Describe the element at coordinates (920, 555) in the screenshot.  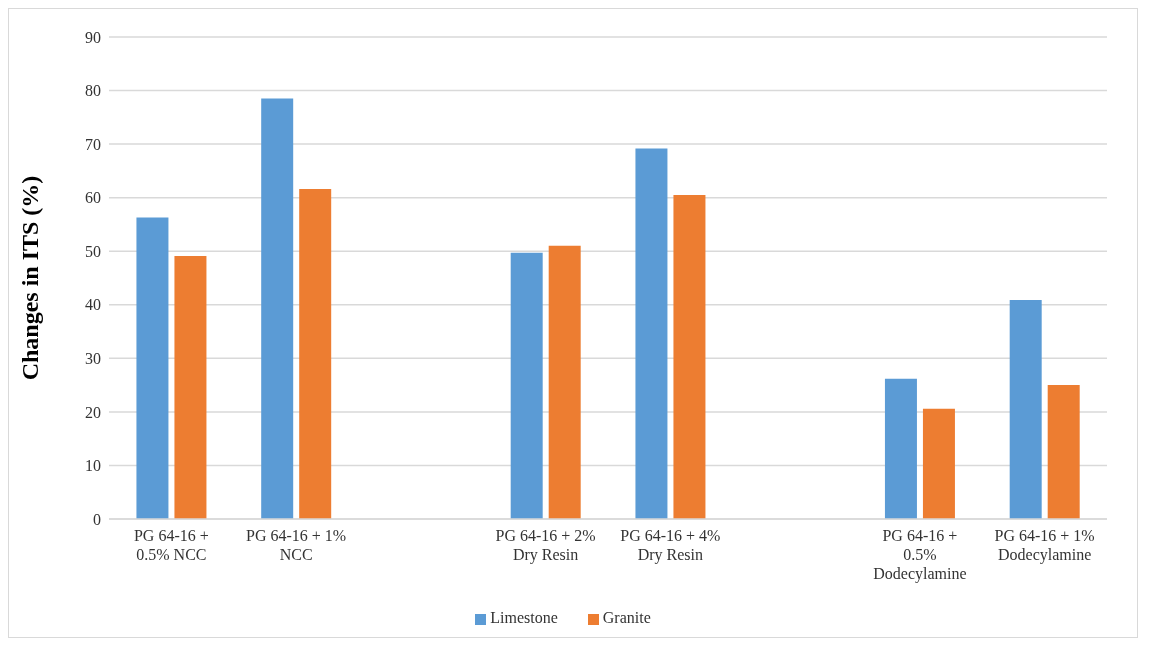
I see `x-tick-label: PG 64-16 + 0.5% Dodecylamine` at that location.